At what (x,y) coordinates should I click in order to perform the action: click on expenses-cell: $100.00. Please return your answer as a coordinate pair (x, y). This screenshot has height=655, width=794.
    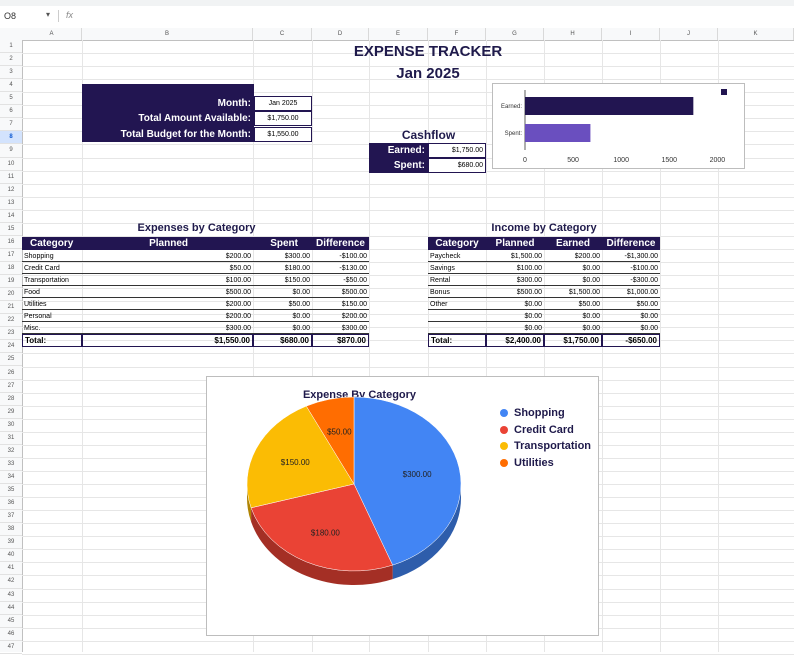
    Looking at the image, I should click on (238, 280).